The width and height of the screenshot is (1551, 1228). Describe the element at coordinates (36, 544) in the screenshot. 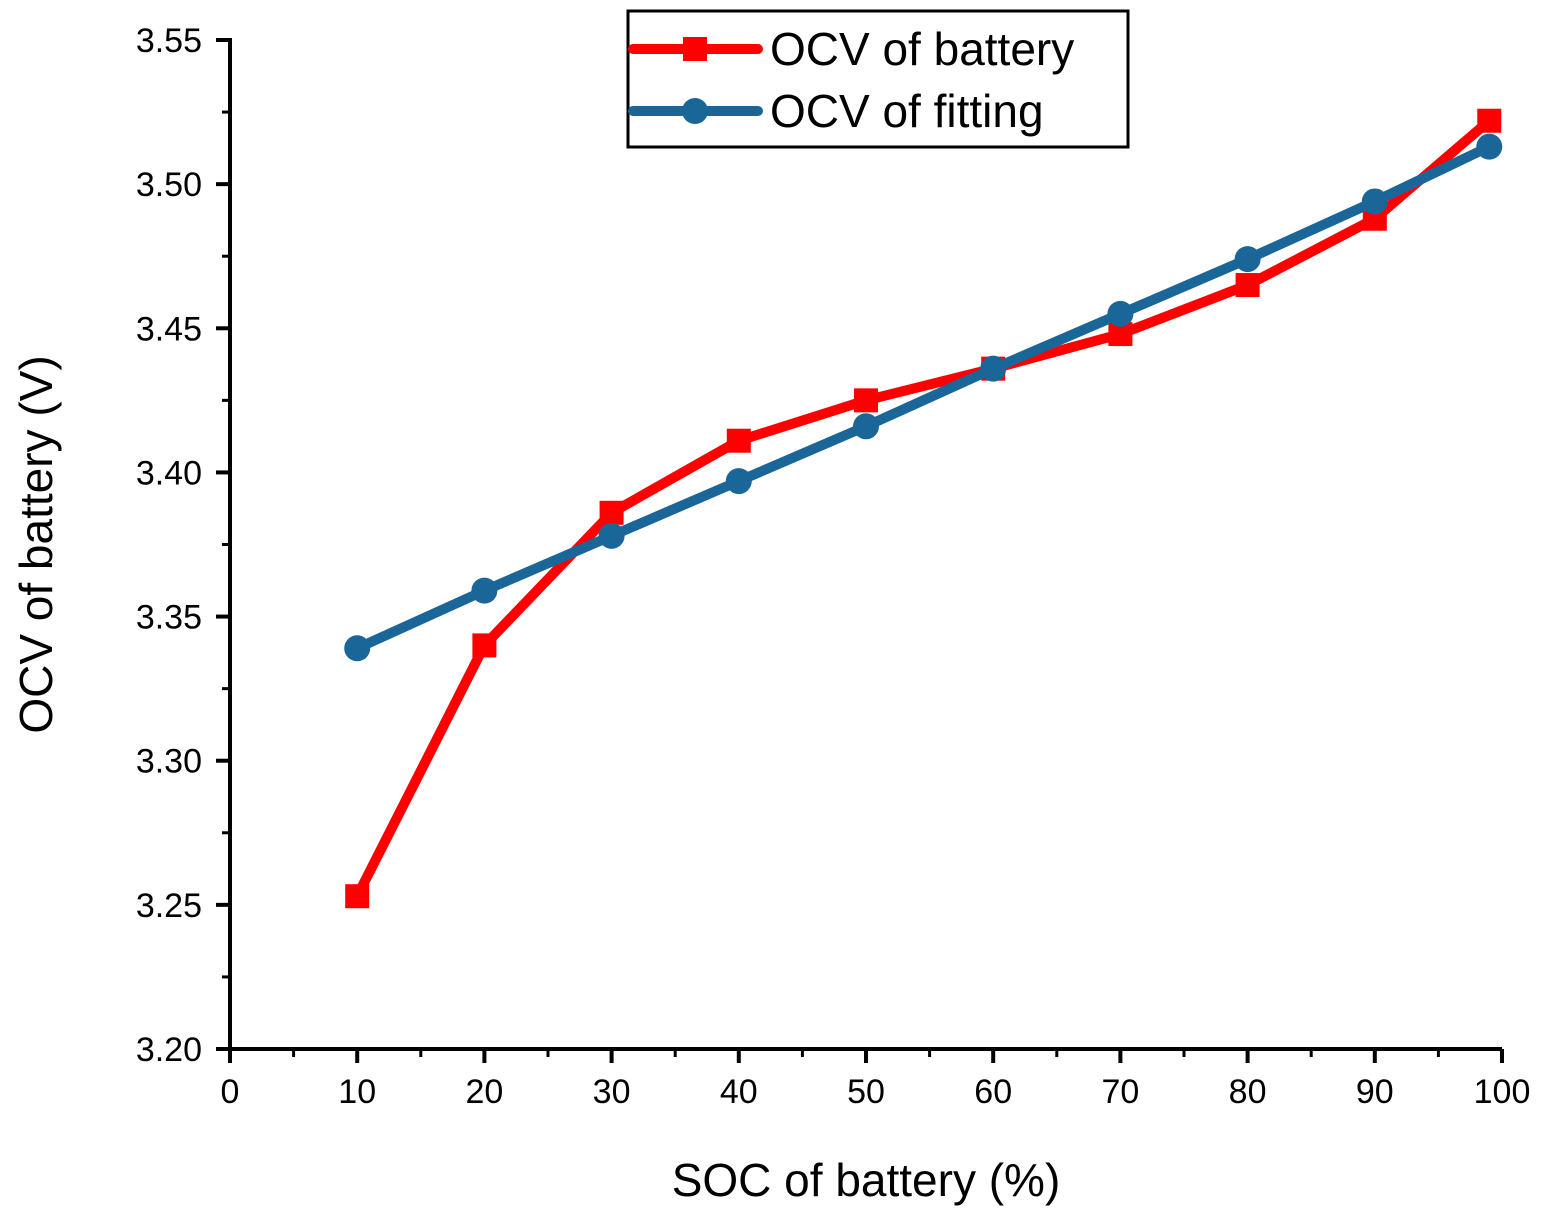

I see `y-axis-title: OCV of battery (V)` at that location.